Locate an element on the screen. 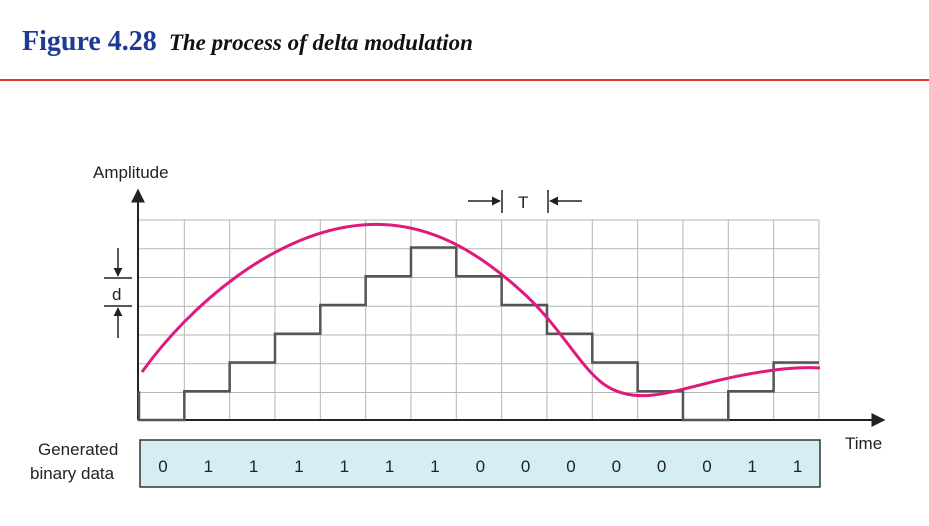  binary-bits: 0 1 1 1 1 1 1 0 0 0 0 0 0 1 1 is located at coordinates (480, 466).